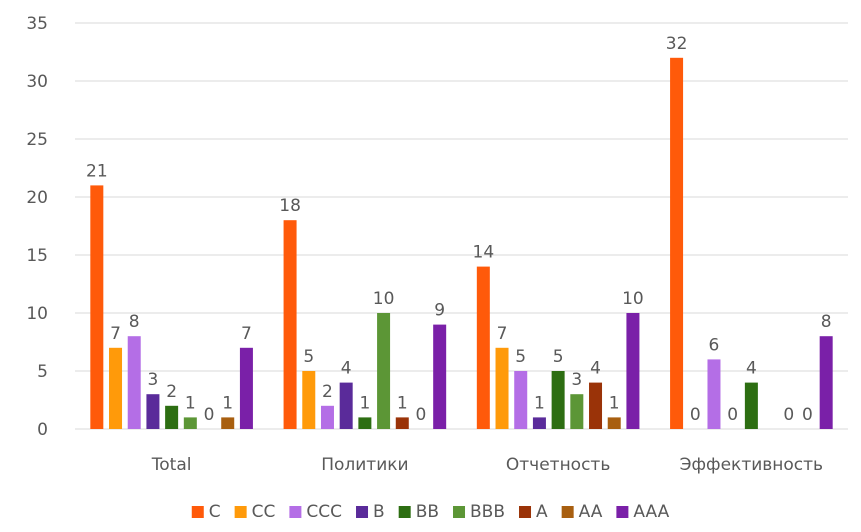  I want to click on y-tick-label: 20, so click(37, 198).